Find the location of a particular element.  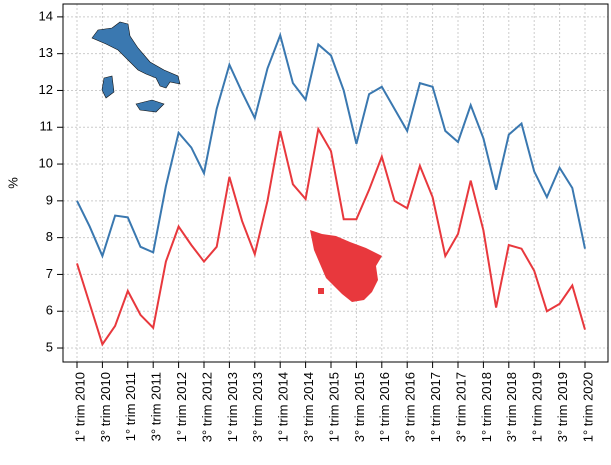

y-tick-label: 14 is located at coordinates (46, 15).